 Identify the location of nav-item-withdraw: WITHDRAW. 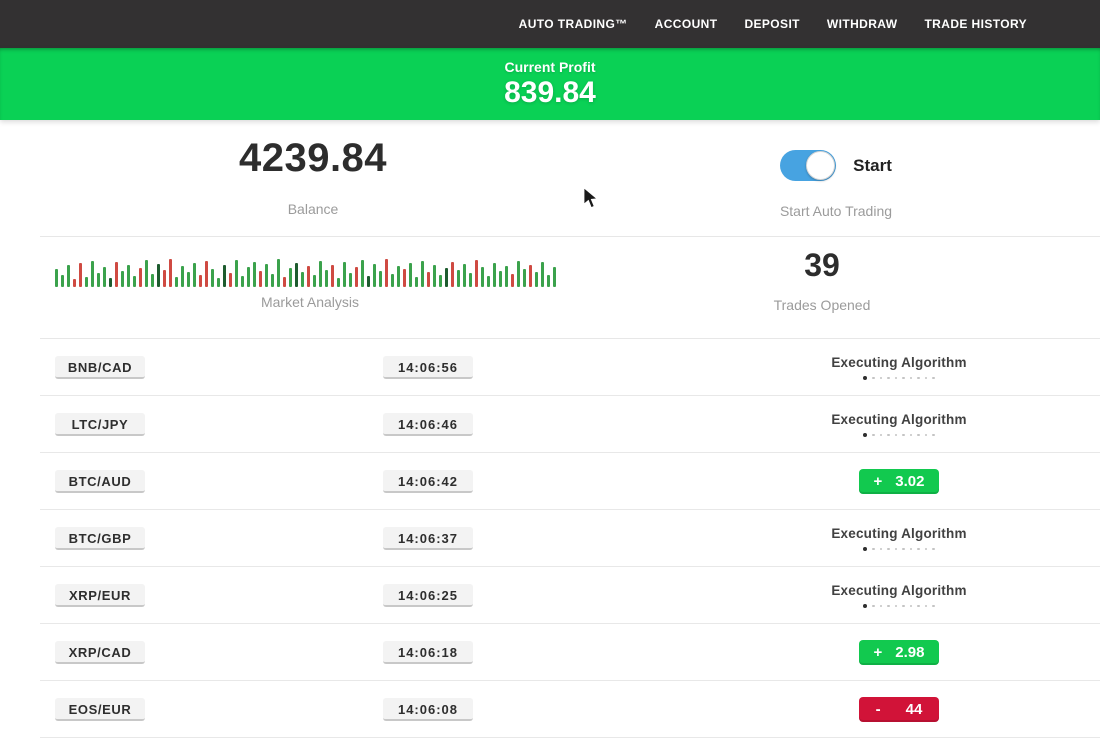
(862, 24).